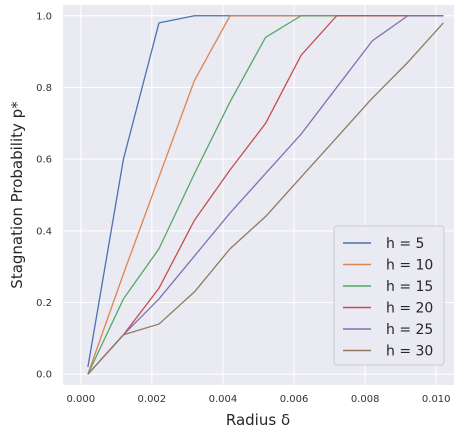 This screenshot has width=459, height=436. What do you see at coordinates (44, 88) in the screenshot?
I see `y-tick-label: 0.8` at bounding box center [44, 88].